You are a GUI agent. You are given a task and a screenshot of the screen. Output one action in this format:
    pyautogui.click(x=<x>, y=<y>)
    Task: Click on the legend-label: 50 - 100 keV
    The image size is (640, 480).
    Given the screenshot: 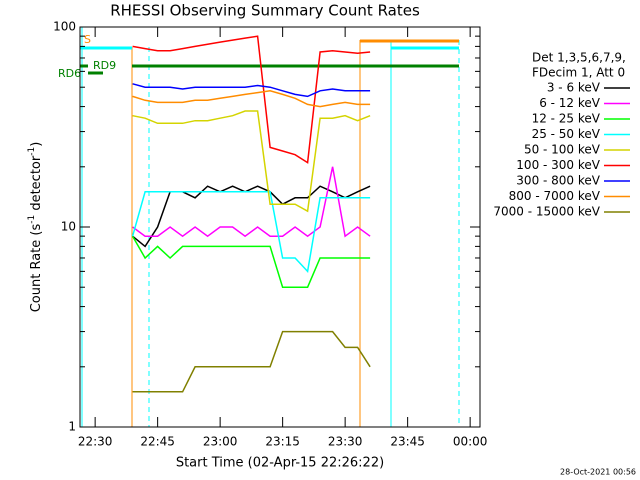 What is the action you would take?
    pyautogui.click(x=562, y=150)
    